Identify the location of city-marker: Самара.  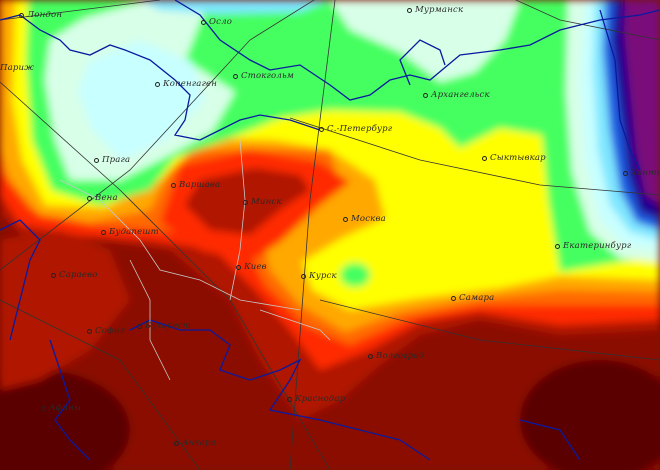
(472, 298).